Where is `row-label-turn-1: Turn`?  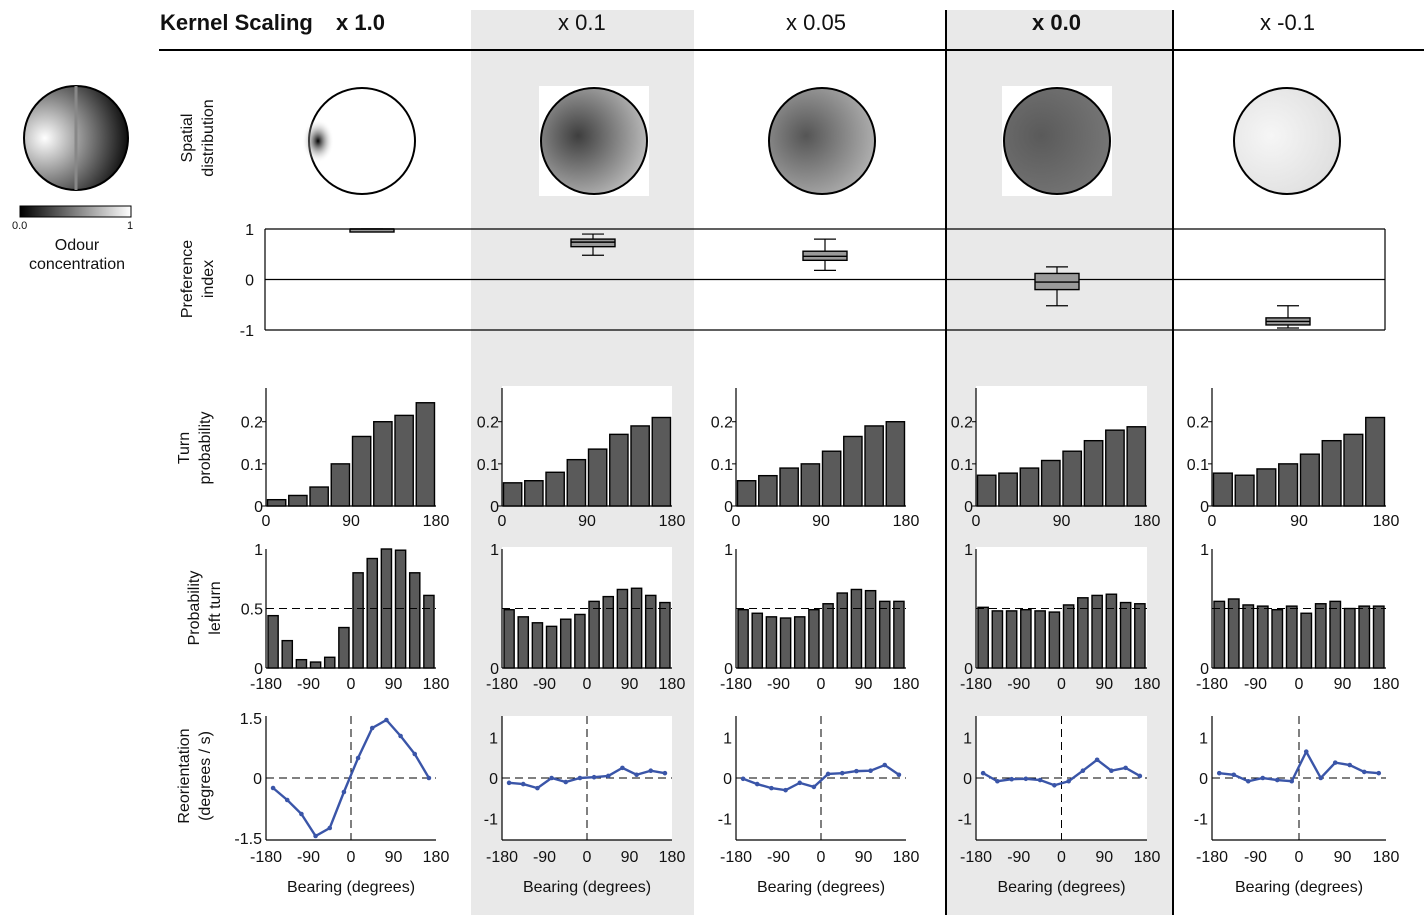 row-label-turn-1: Turn is located at coordinates (184, 448).